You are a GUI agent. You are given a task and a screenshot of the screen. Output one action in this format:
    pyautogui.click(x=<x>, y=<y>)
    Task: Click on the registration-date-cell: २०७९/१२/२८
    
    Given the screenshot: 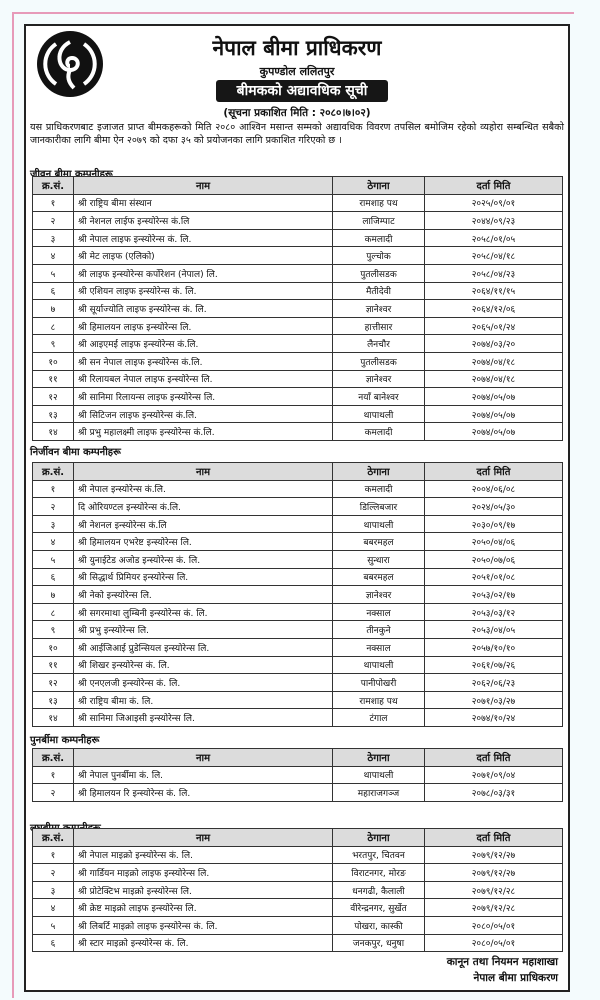 What is the action you would take?
    pyautogui.click(x=493, y=890)
    